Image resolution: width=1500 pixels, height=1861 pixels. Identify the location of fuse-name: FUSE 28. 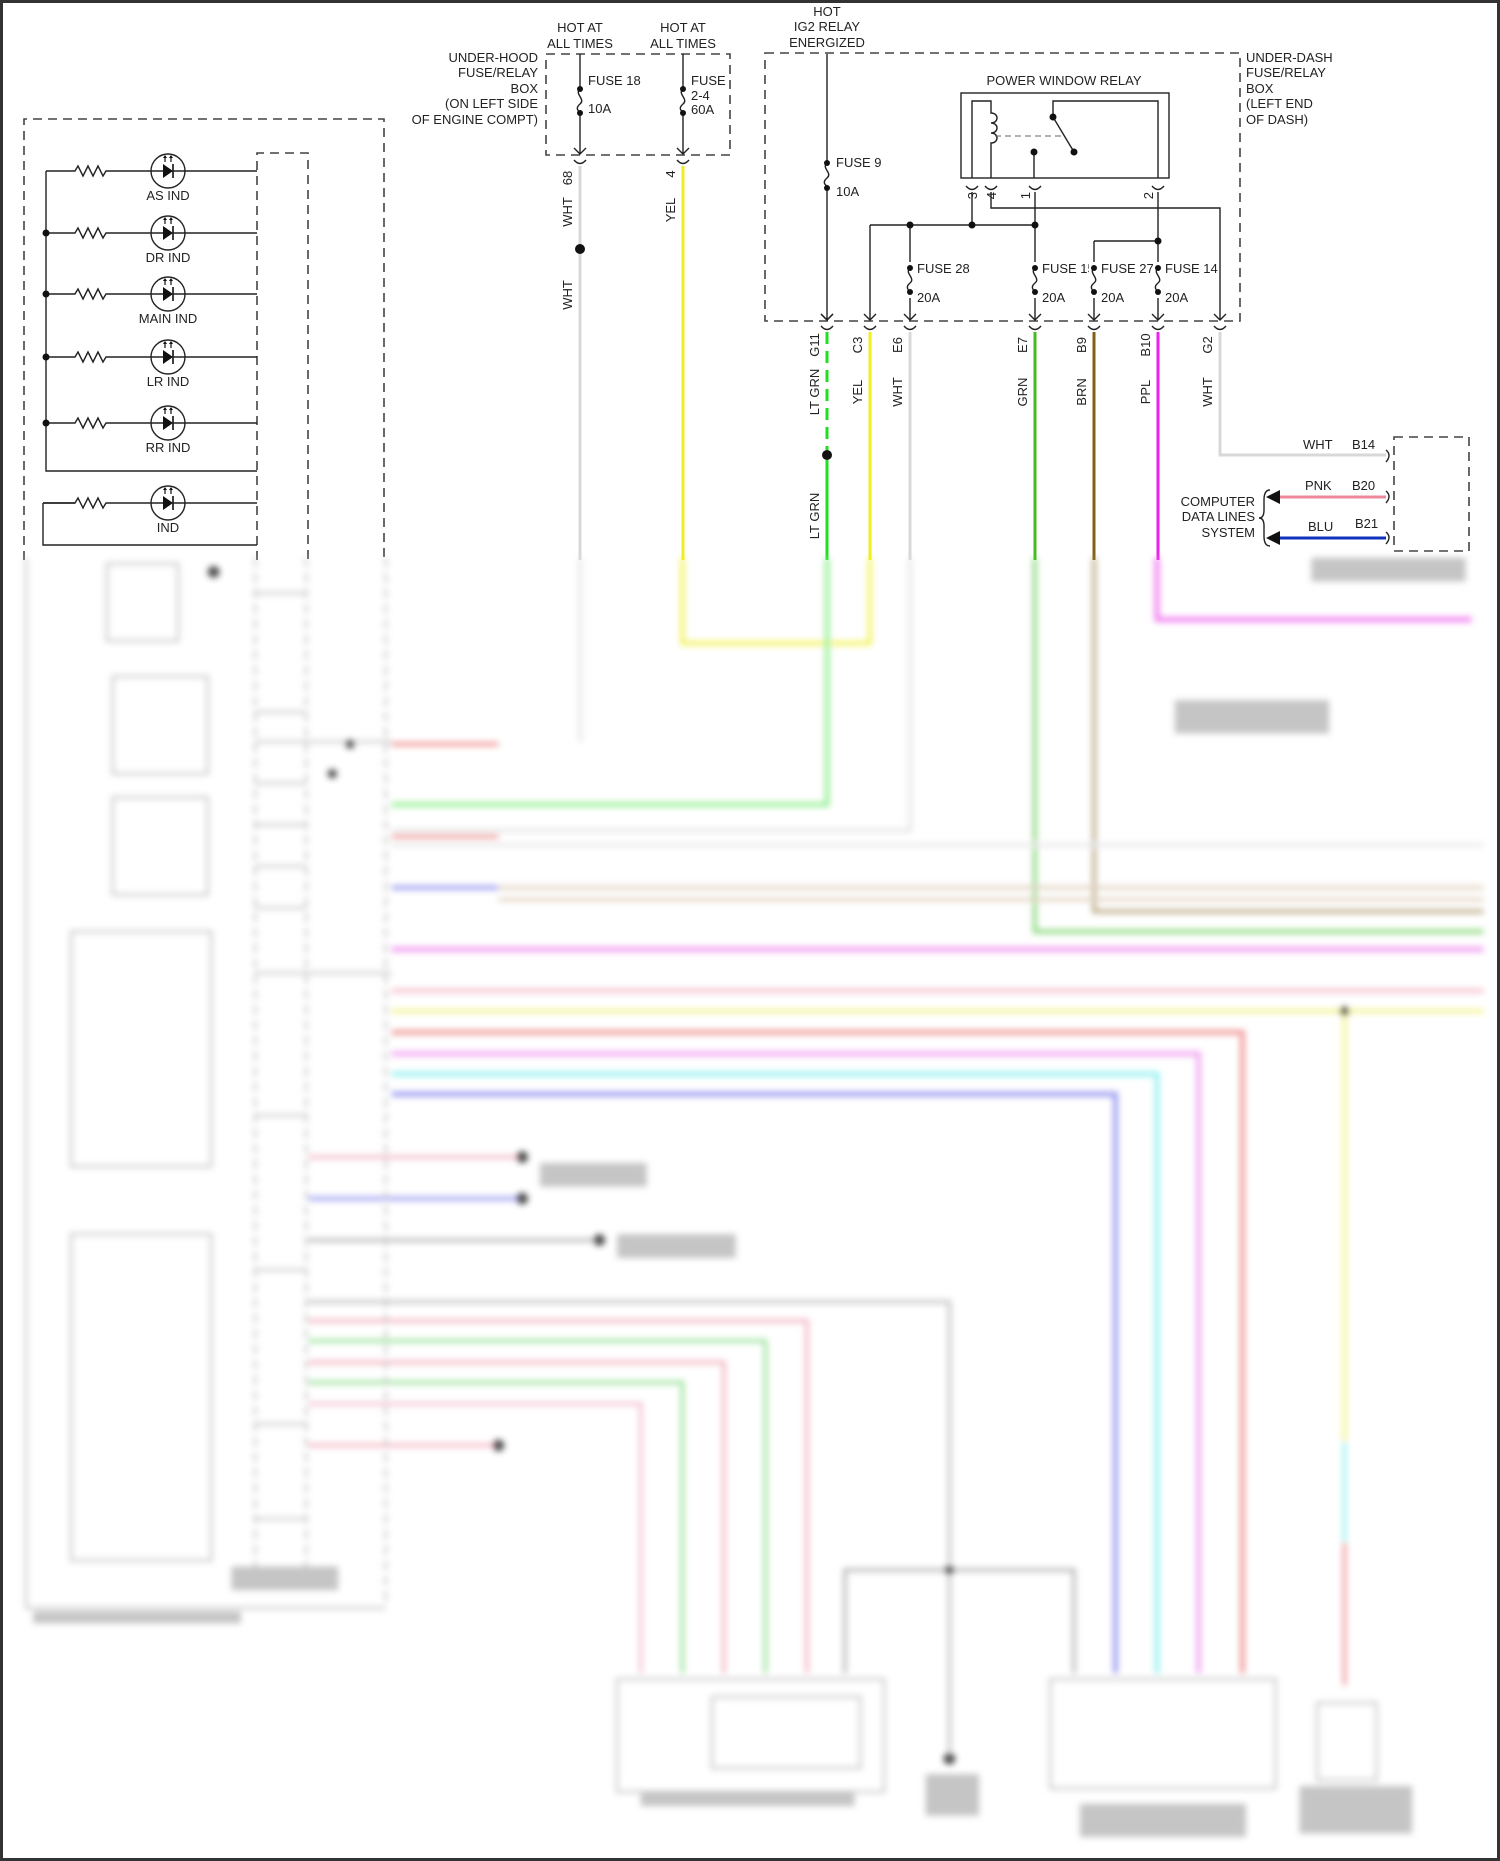
(943, 268).